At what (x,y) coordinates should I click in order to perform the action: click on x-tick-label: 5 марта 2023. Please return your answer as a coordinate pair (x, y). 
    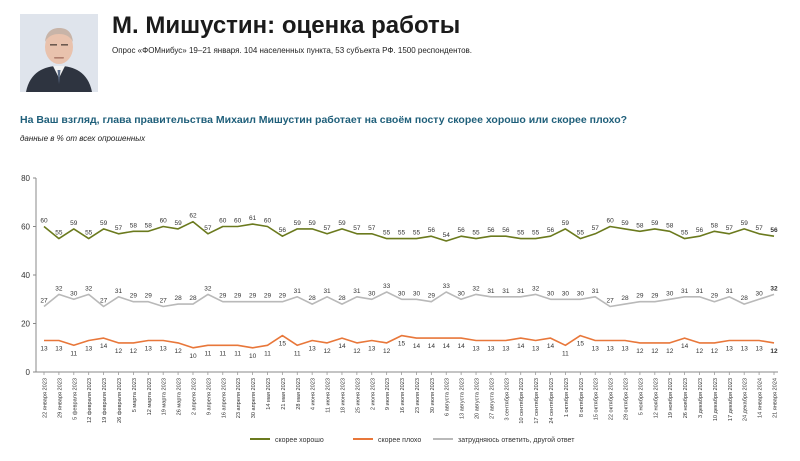
    Looking at the image, I should click on (135, 395).